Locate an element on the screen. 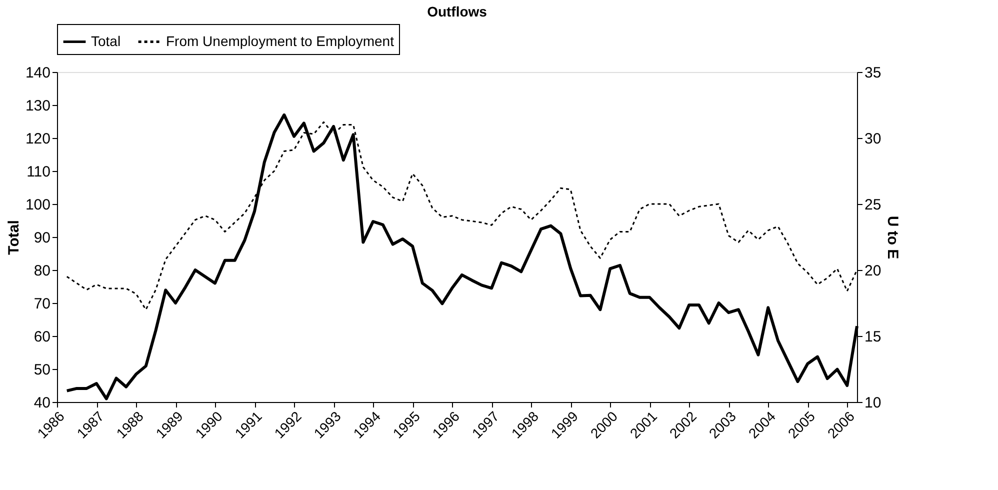 This screenshot has width=998, height=490. y-tick-label: 130 is located at coordinates (37, 106).